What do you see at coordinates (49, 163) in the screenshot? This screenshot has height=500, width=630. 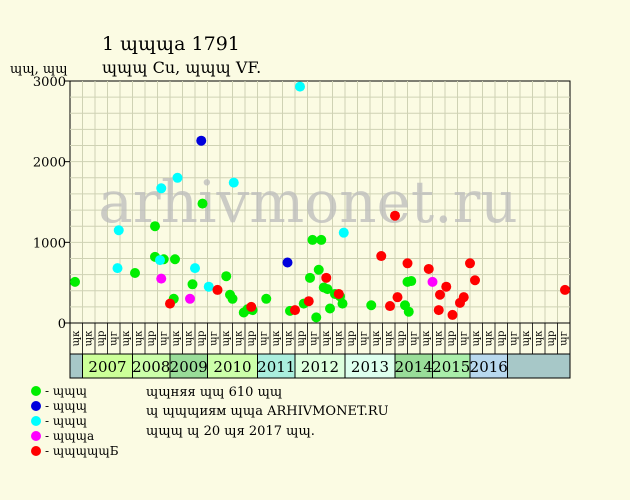 I see `y-tick-label: 2000` at bounding box center [49, 163].